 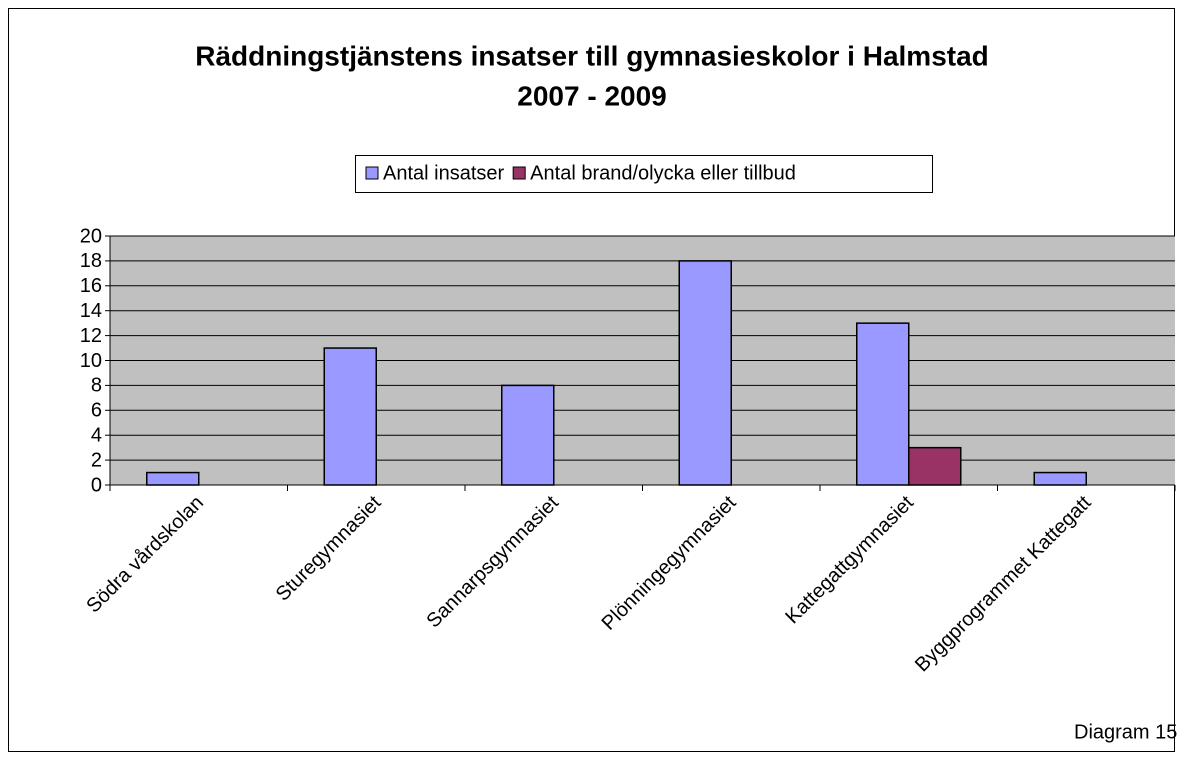 I want to click on y-tick-label: 10, so click(x=91, y=361).